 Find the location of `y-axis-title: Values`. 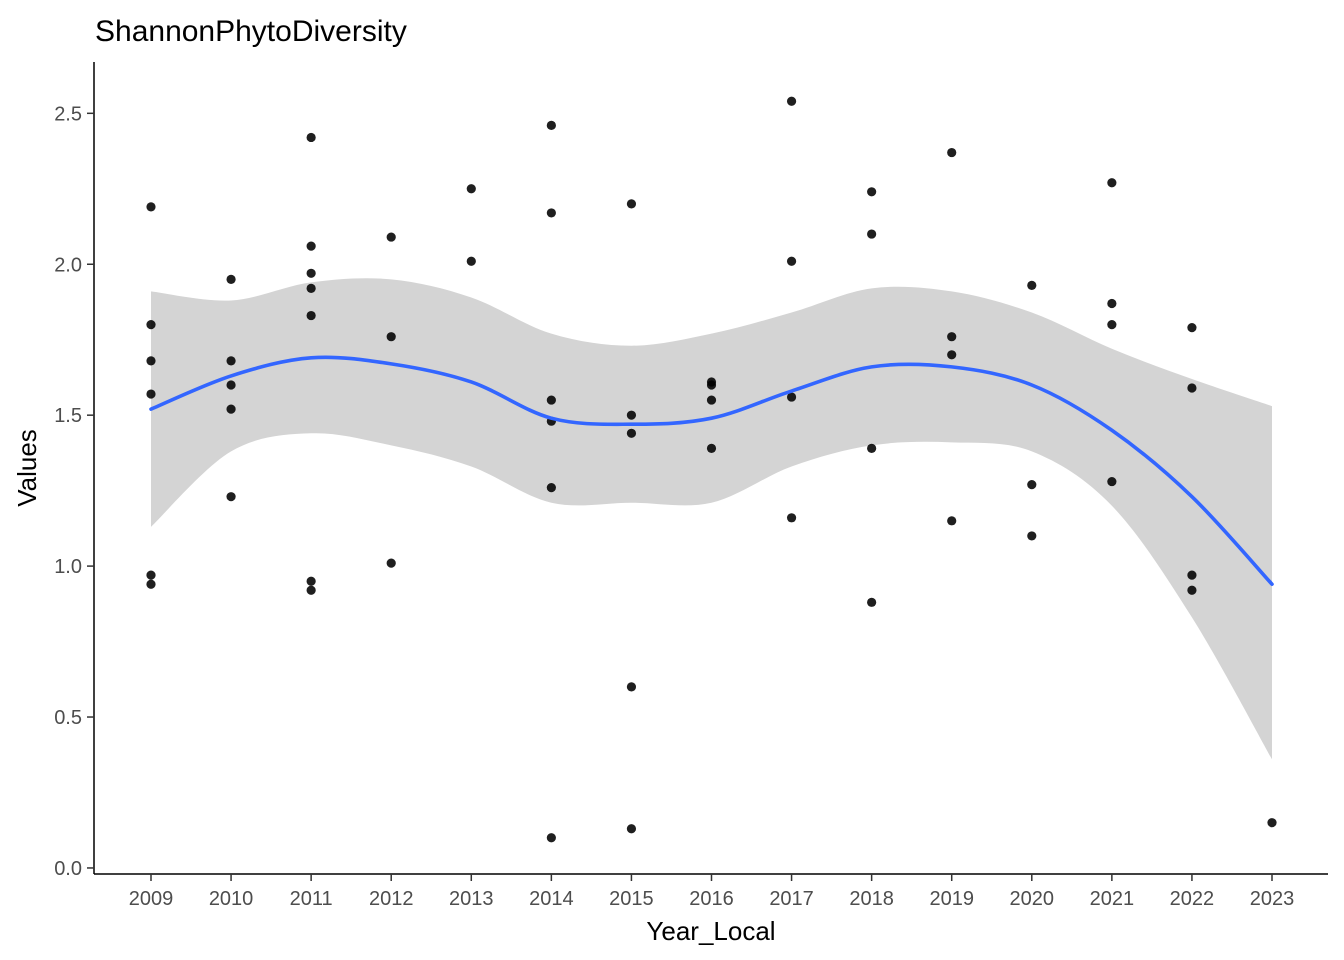

y-axis-title: Values is located at coordinates (27, 468).